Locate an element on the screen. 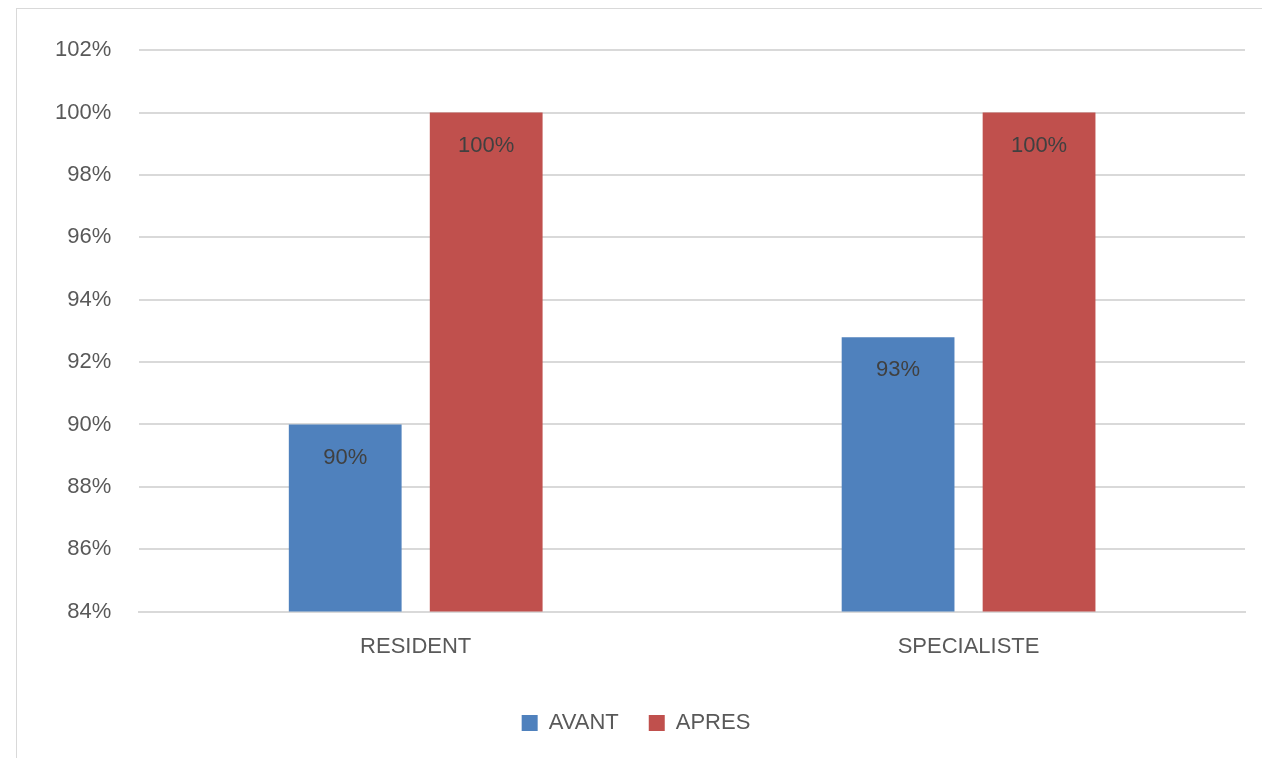 This screenshot has height=758, width=1262. y-tick-label: 96% is located at coordinates (89, 236).